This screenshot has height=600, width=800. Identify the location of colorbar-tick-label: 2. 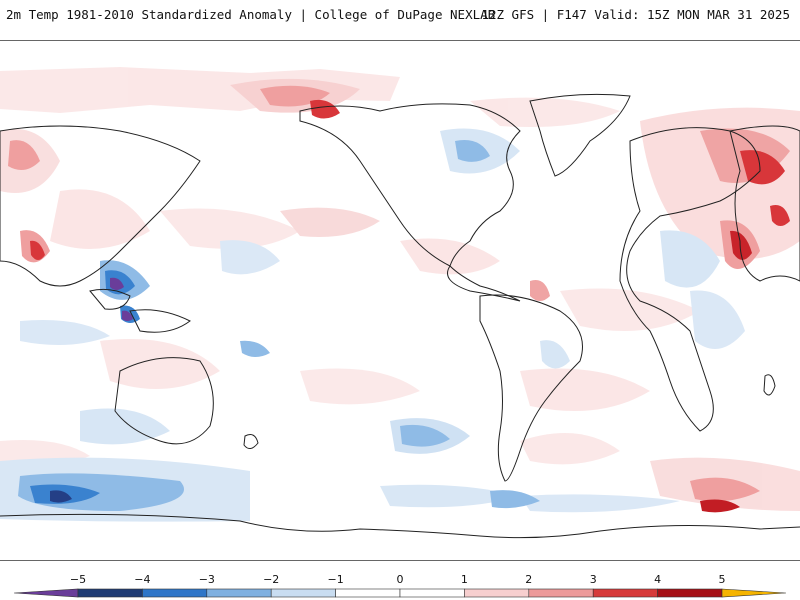
(528, 579).